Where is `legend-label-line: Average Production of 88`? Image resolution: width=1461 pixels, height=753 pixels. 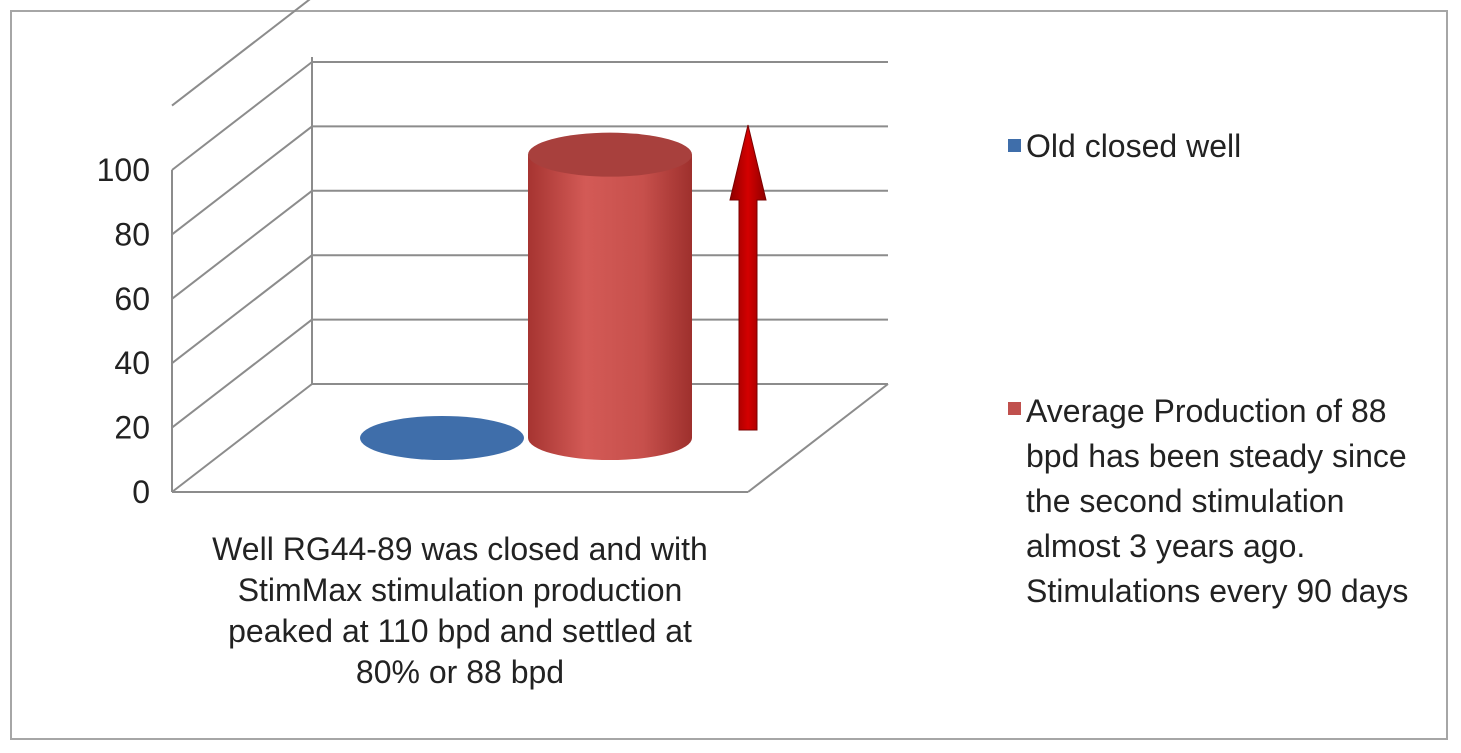 legend-label-line: Average Production of 88 is located at coordinates (1206, 411).